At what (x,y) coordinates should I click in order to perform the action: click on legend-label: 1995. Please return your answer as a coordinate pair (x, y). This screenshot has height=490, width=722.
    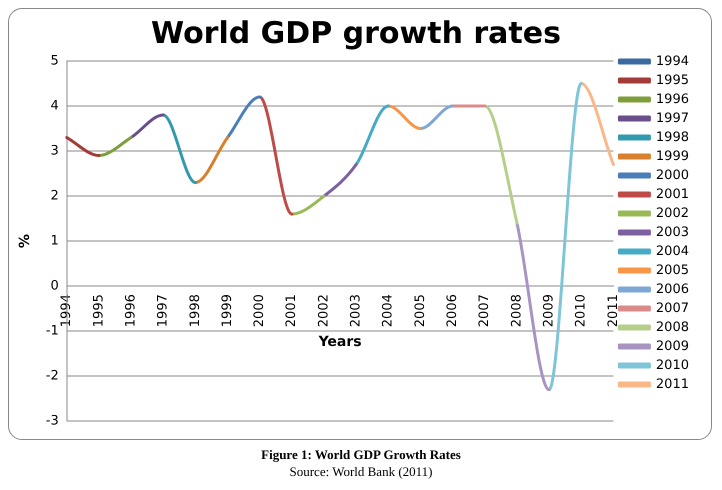
    Looking at the image, I should click on (673, 80).